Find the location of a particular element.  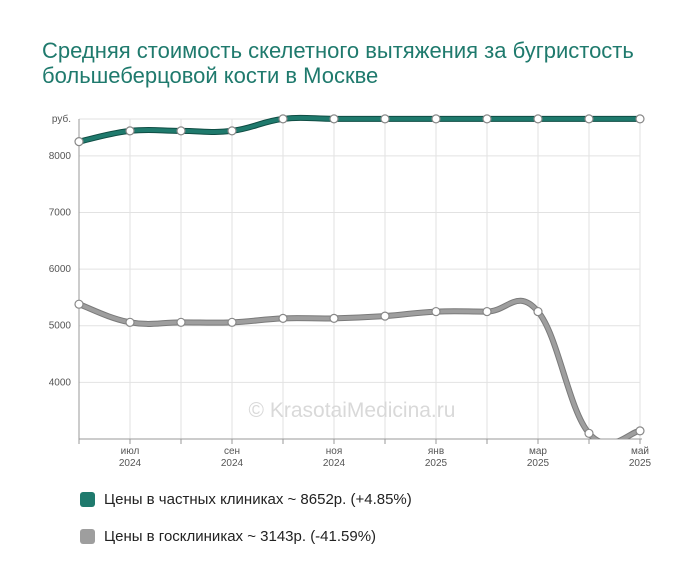

y-tick-label: 4000 is located at coordinates (60, 382).